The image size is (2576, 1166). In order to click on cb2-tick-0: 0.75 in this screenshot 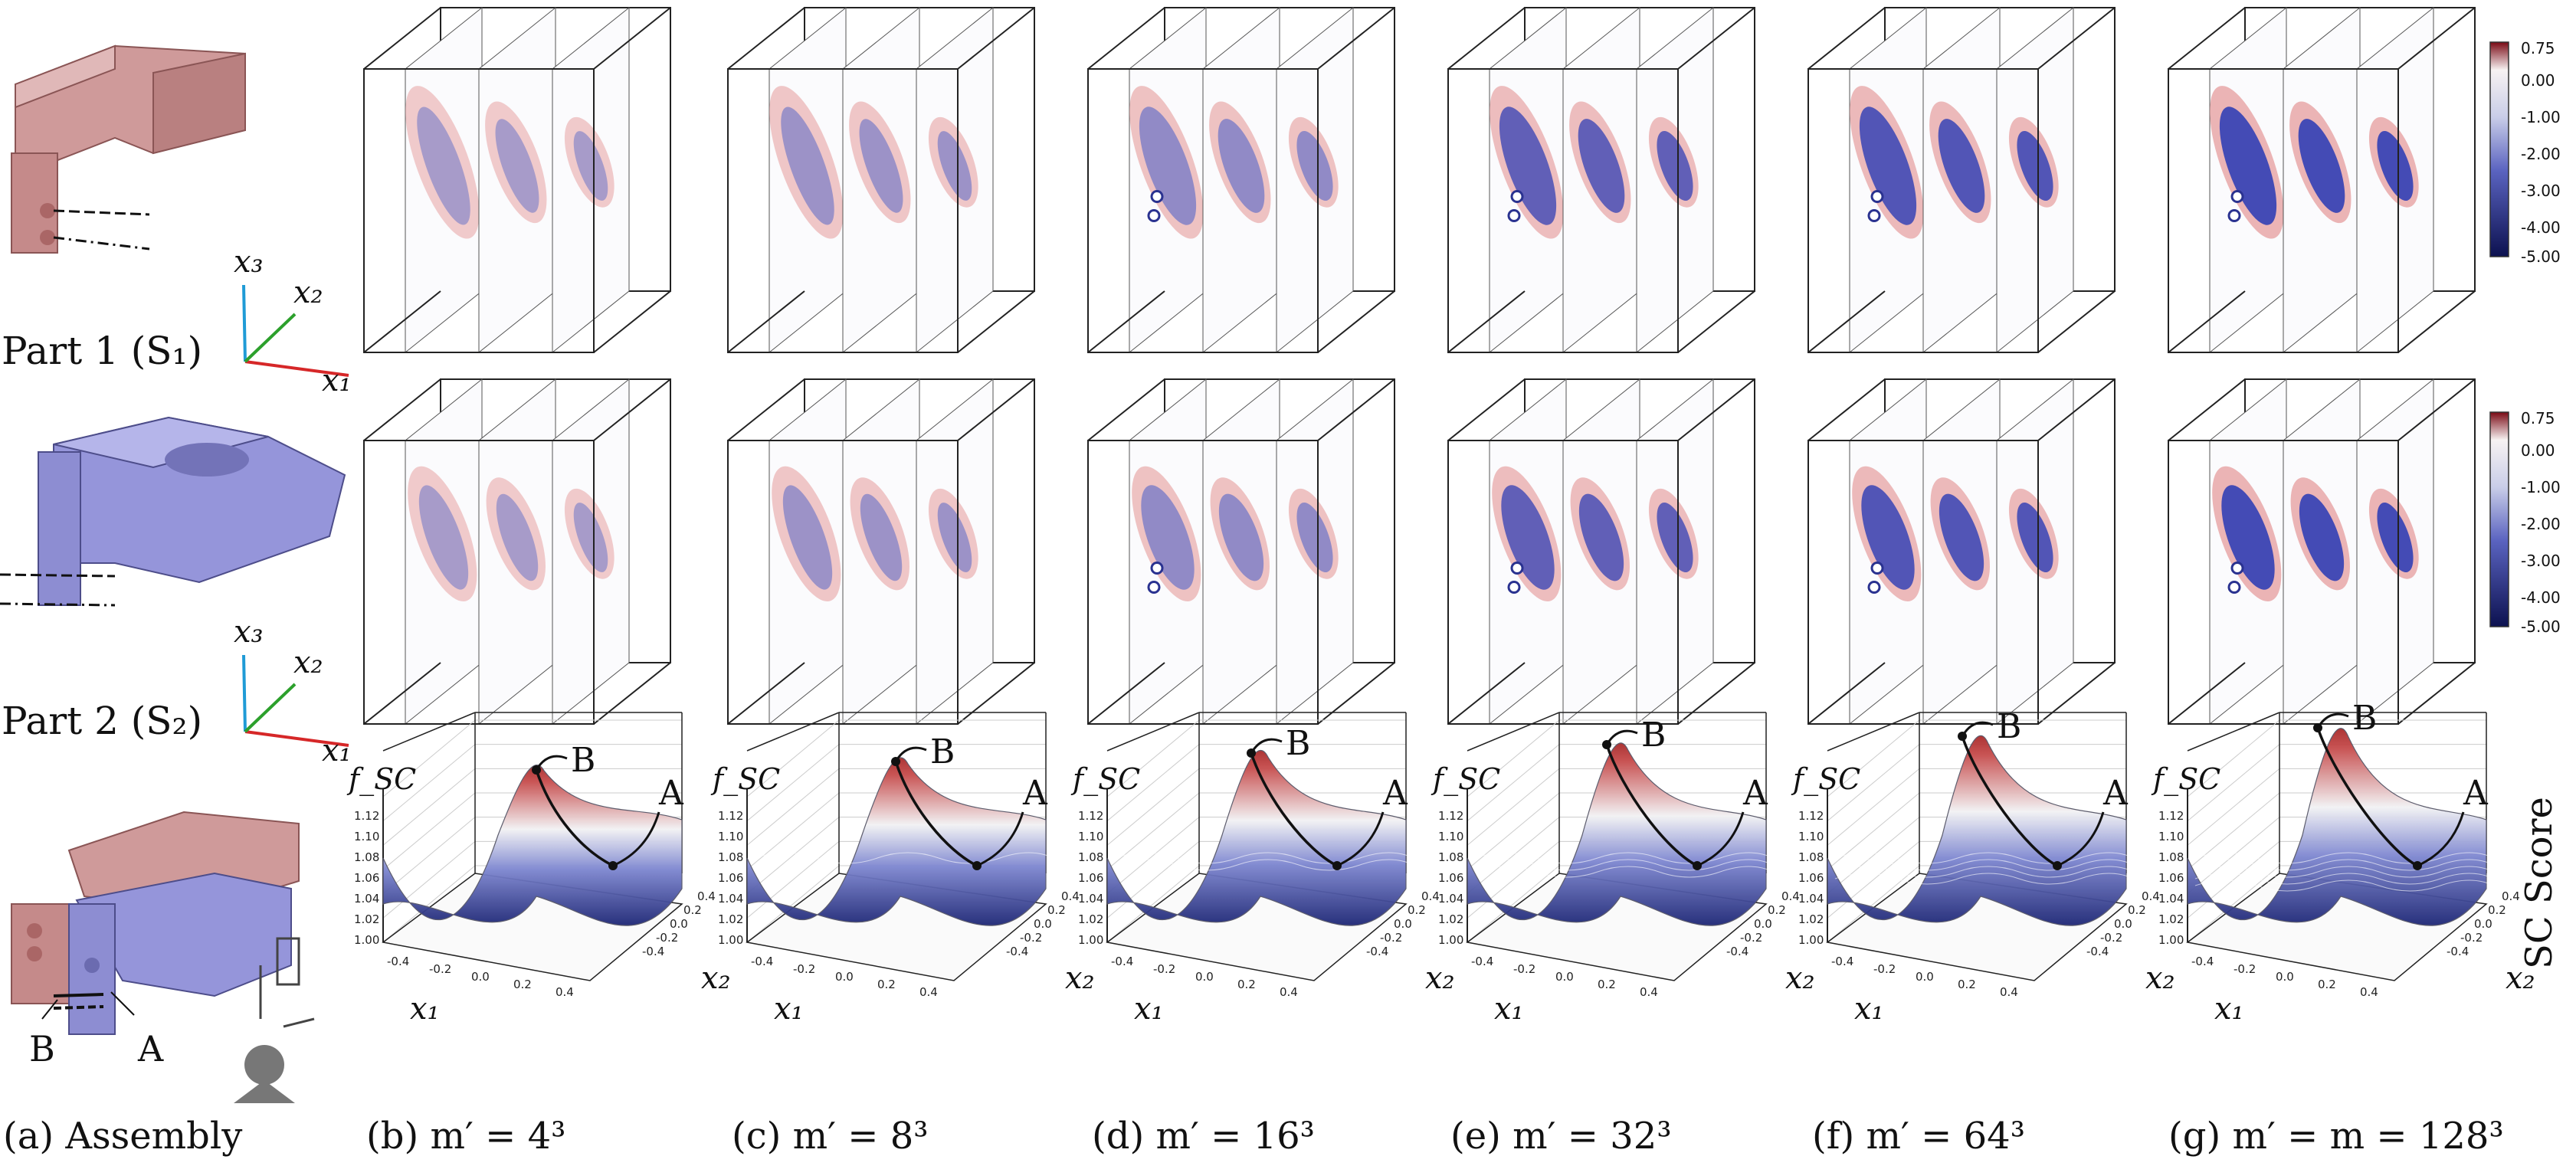, I will do `click(2538, 418)`.